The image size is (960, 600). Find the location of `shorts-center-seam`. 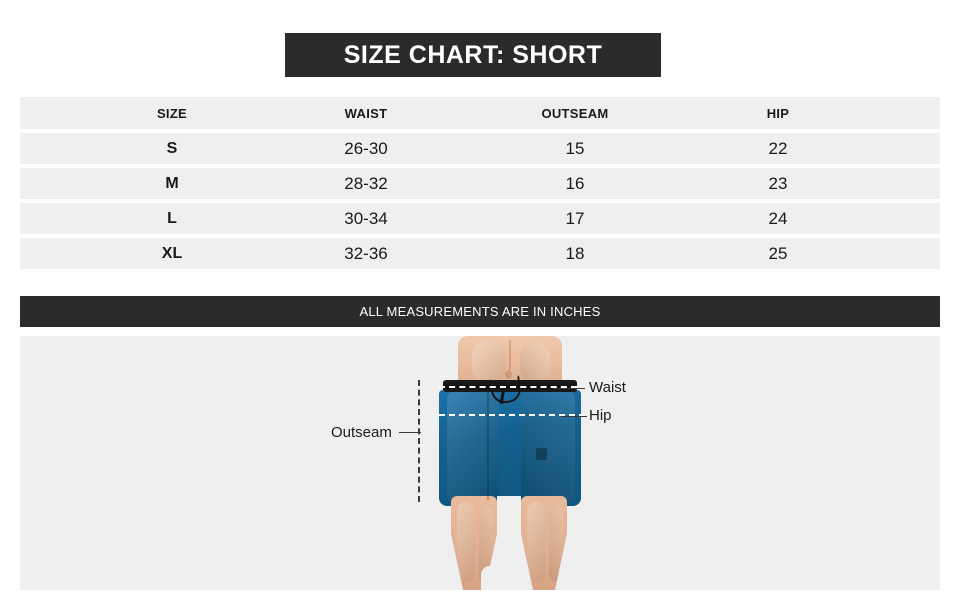

shorts-center-seam is located at coordinates (488, 446).